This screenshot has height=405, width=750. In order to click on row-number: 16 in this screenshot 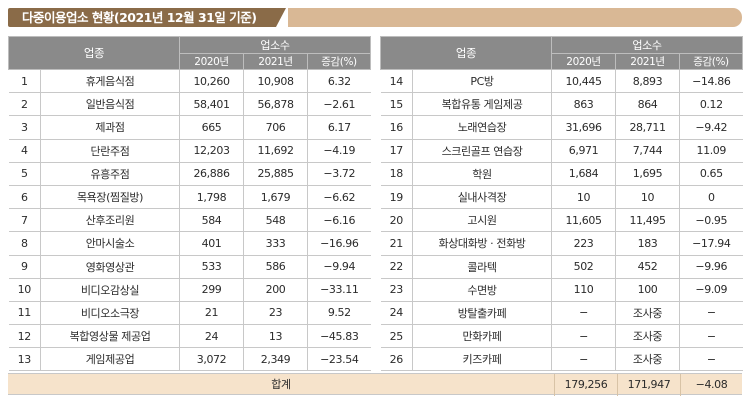, I will do `click(396, 127)`.